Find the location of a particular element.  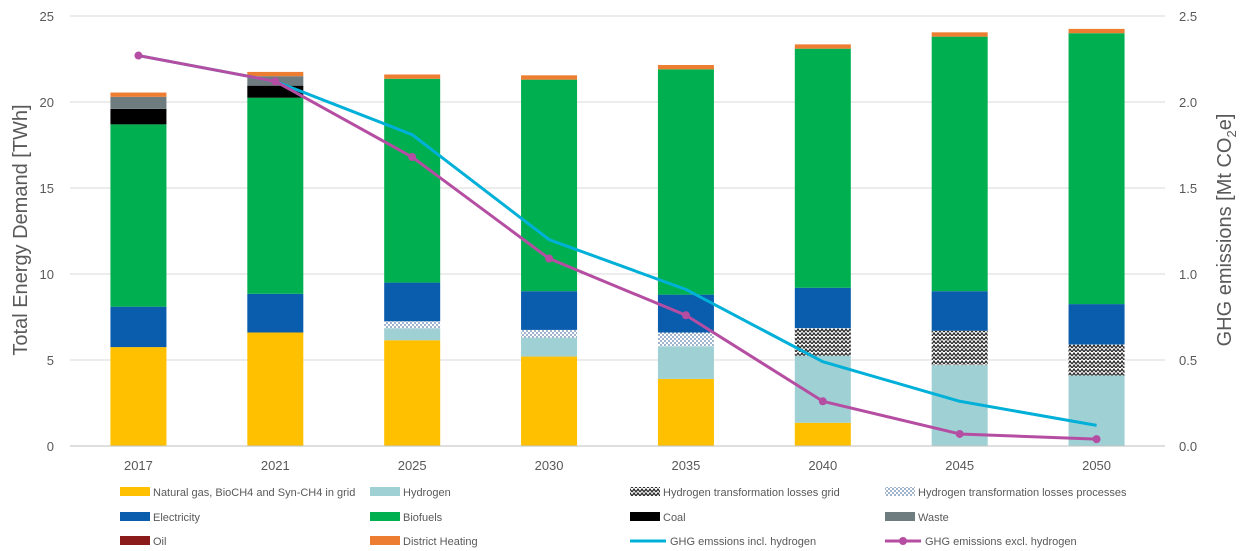

x-tick-label: 2030 is located at coordinates (549, 465).